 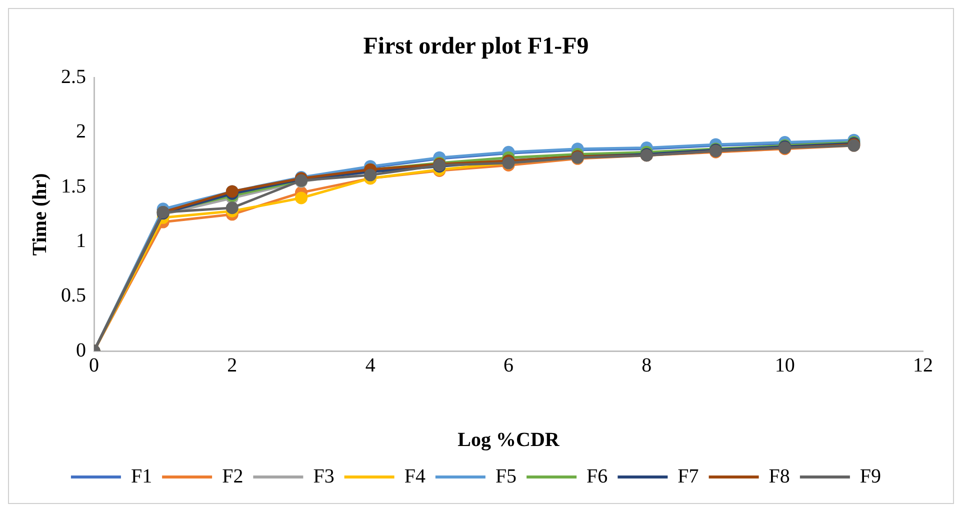 I want to click on legend-label: F4, so click(x=415, y=476).